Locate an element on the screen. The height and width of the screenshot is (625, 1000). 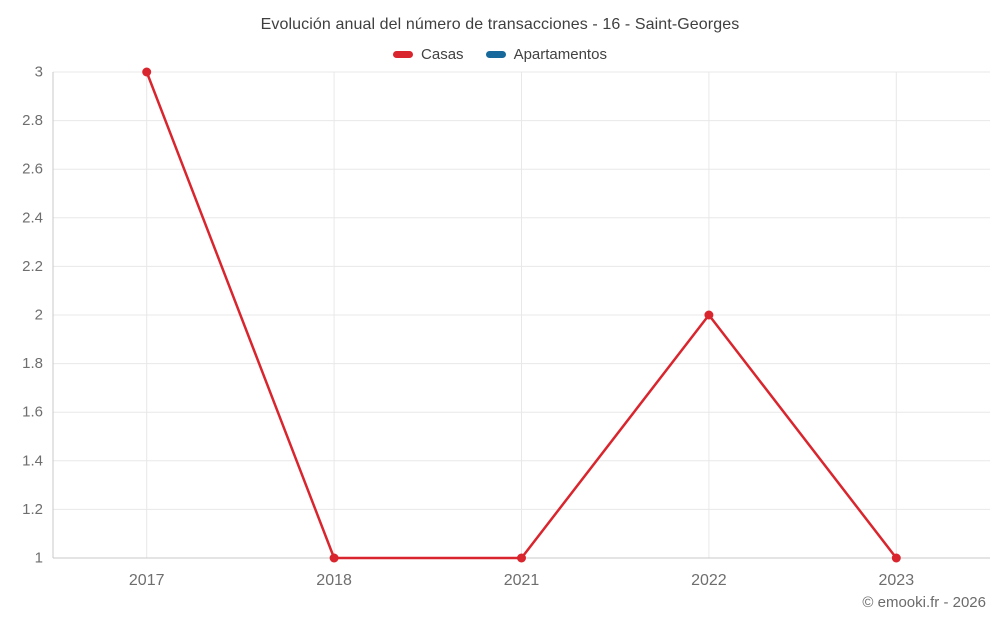
y-tick-label-1: 1 is located at coordinates (39, 558).